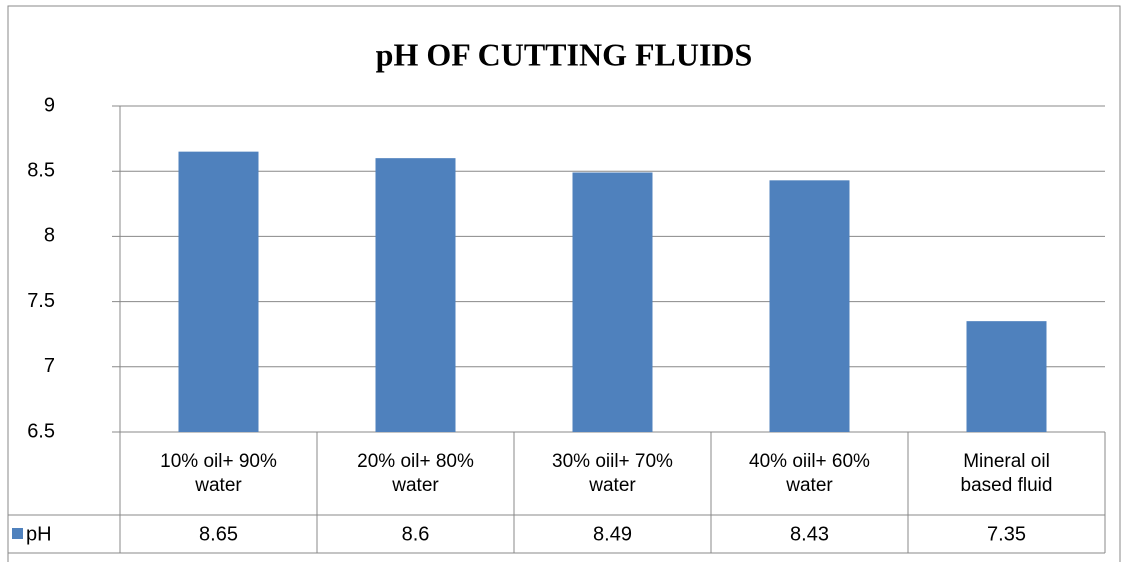 The width and height of the screenshot is (1128, 562). I want to click on x-tick-text: 20% oil+ 80% water, so click(415, 473).